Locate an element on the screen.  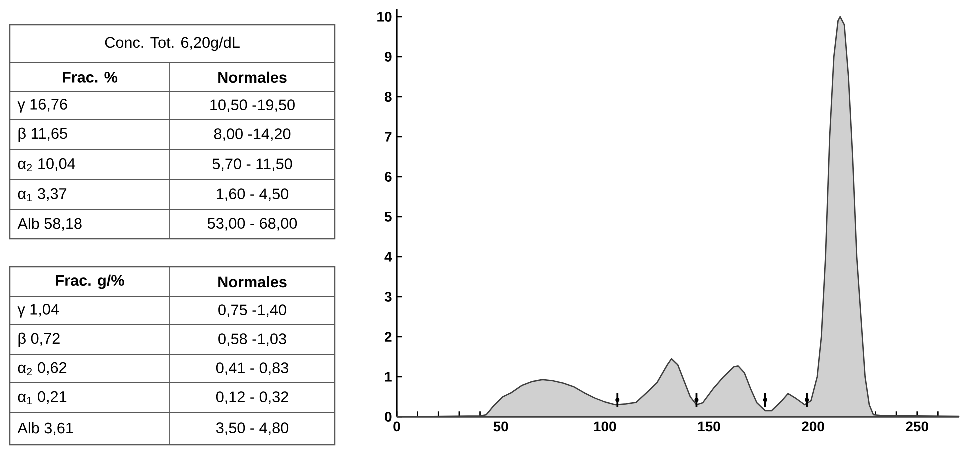
text: 0,75 -1,40 is located at coordinates (252, 311).